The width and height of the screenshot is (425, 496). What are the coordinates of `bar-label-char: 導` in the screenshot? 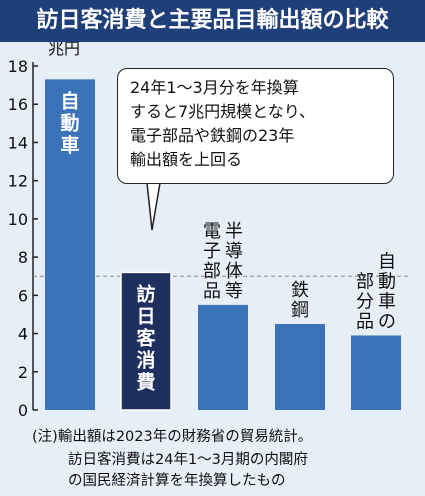 It's located at (234, 251).